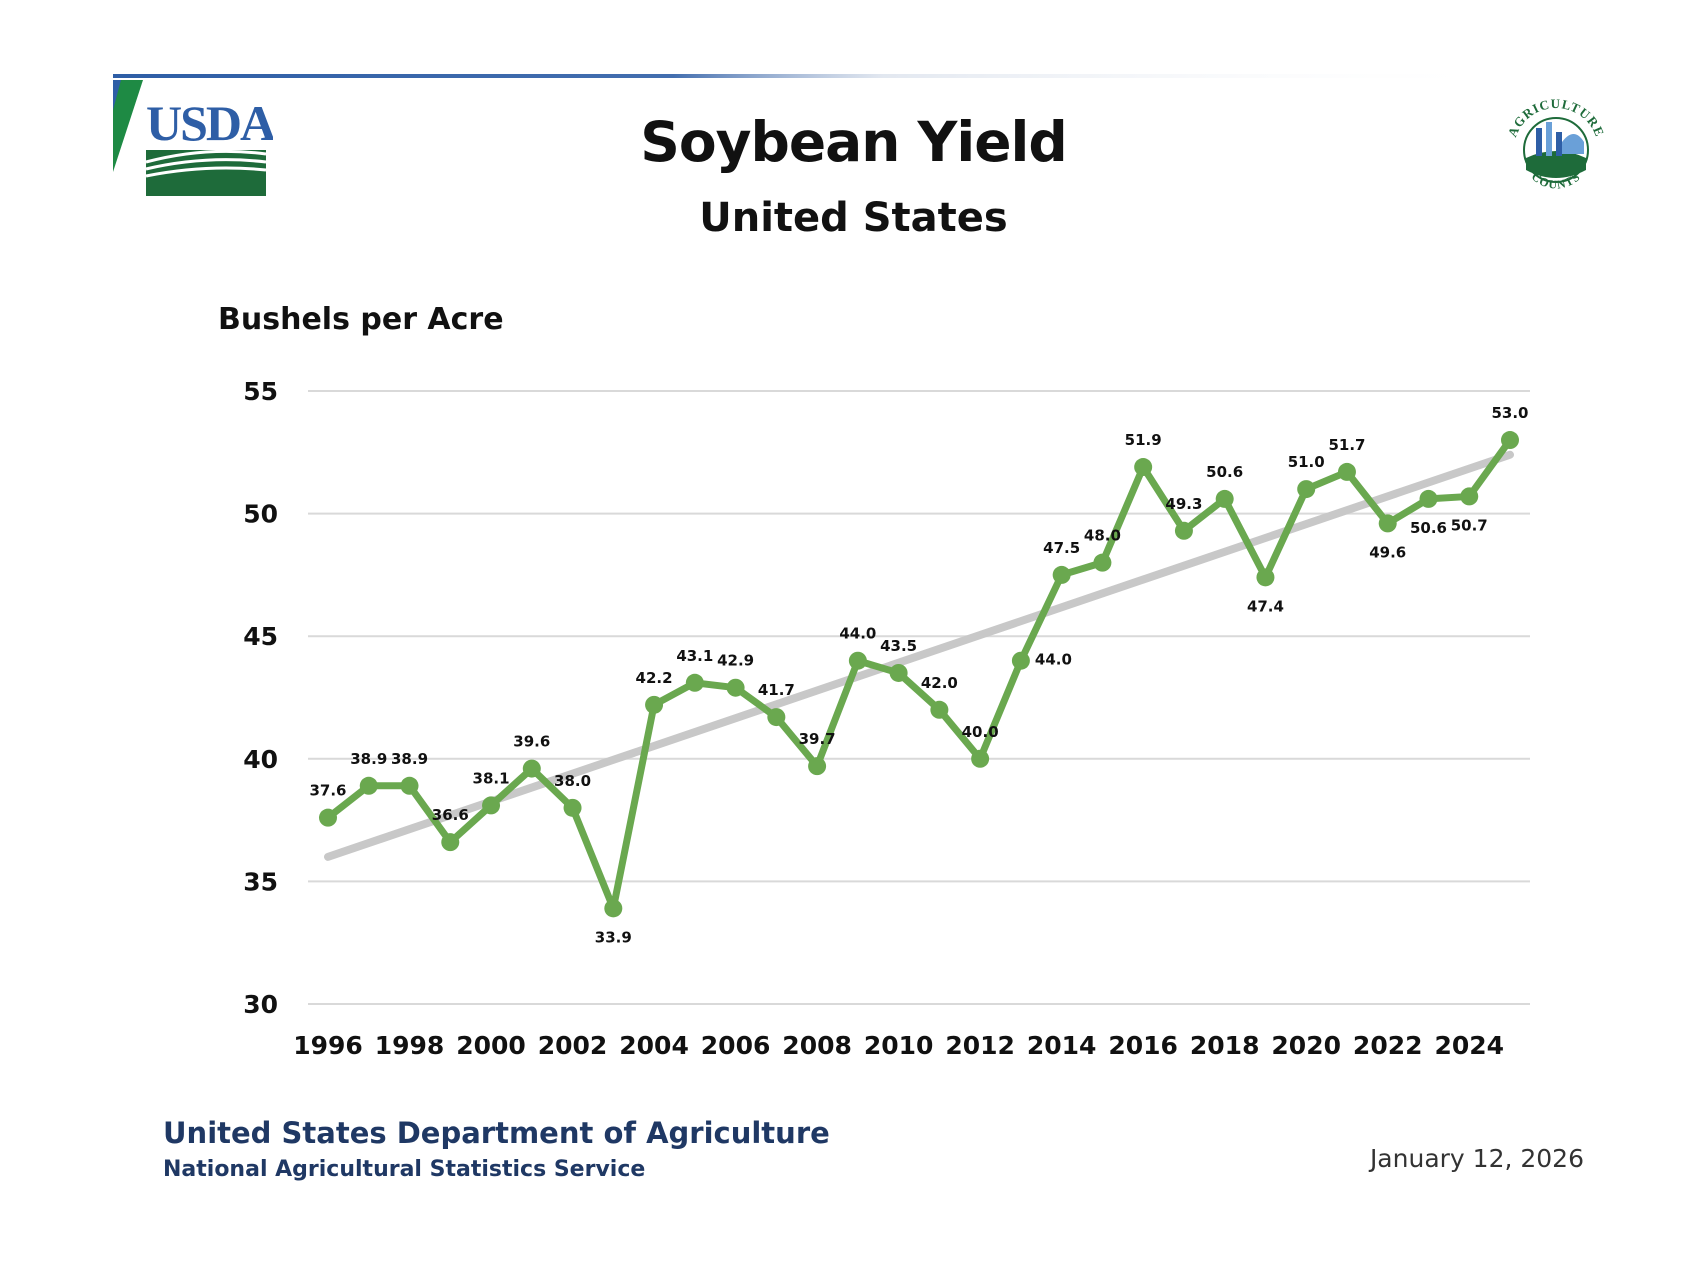 Image resolution: width=1707 pixels, height=1280 pixels. What do you see at coordinates (491, 1045) in the screenshot?
I see `x-tick-label: 2000` at bounding box center [491, 1045].